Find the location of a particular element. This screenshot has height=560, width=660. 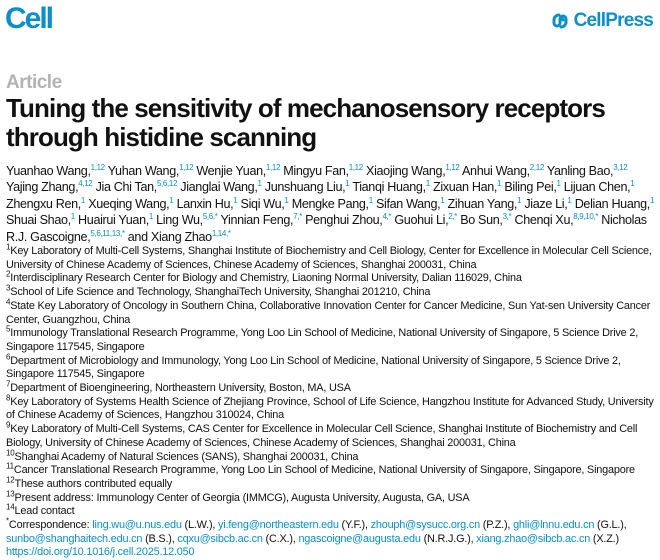

author-name: Penghui Zhou, is located at coordinates (344, 220).